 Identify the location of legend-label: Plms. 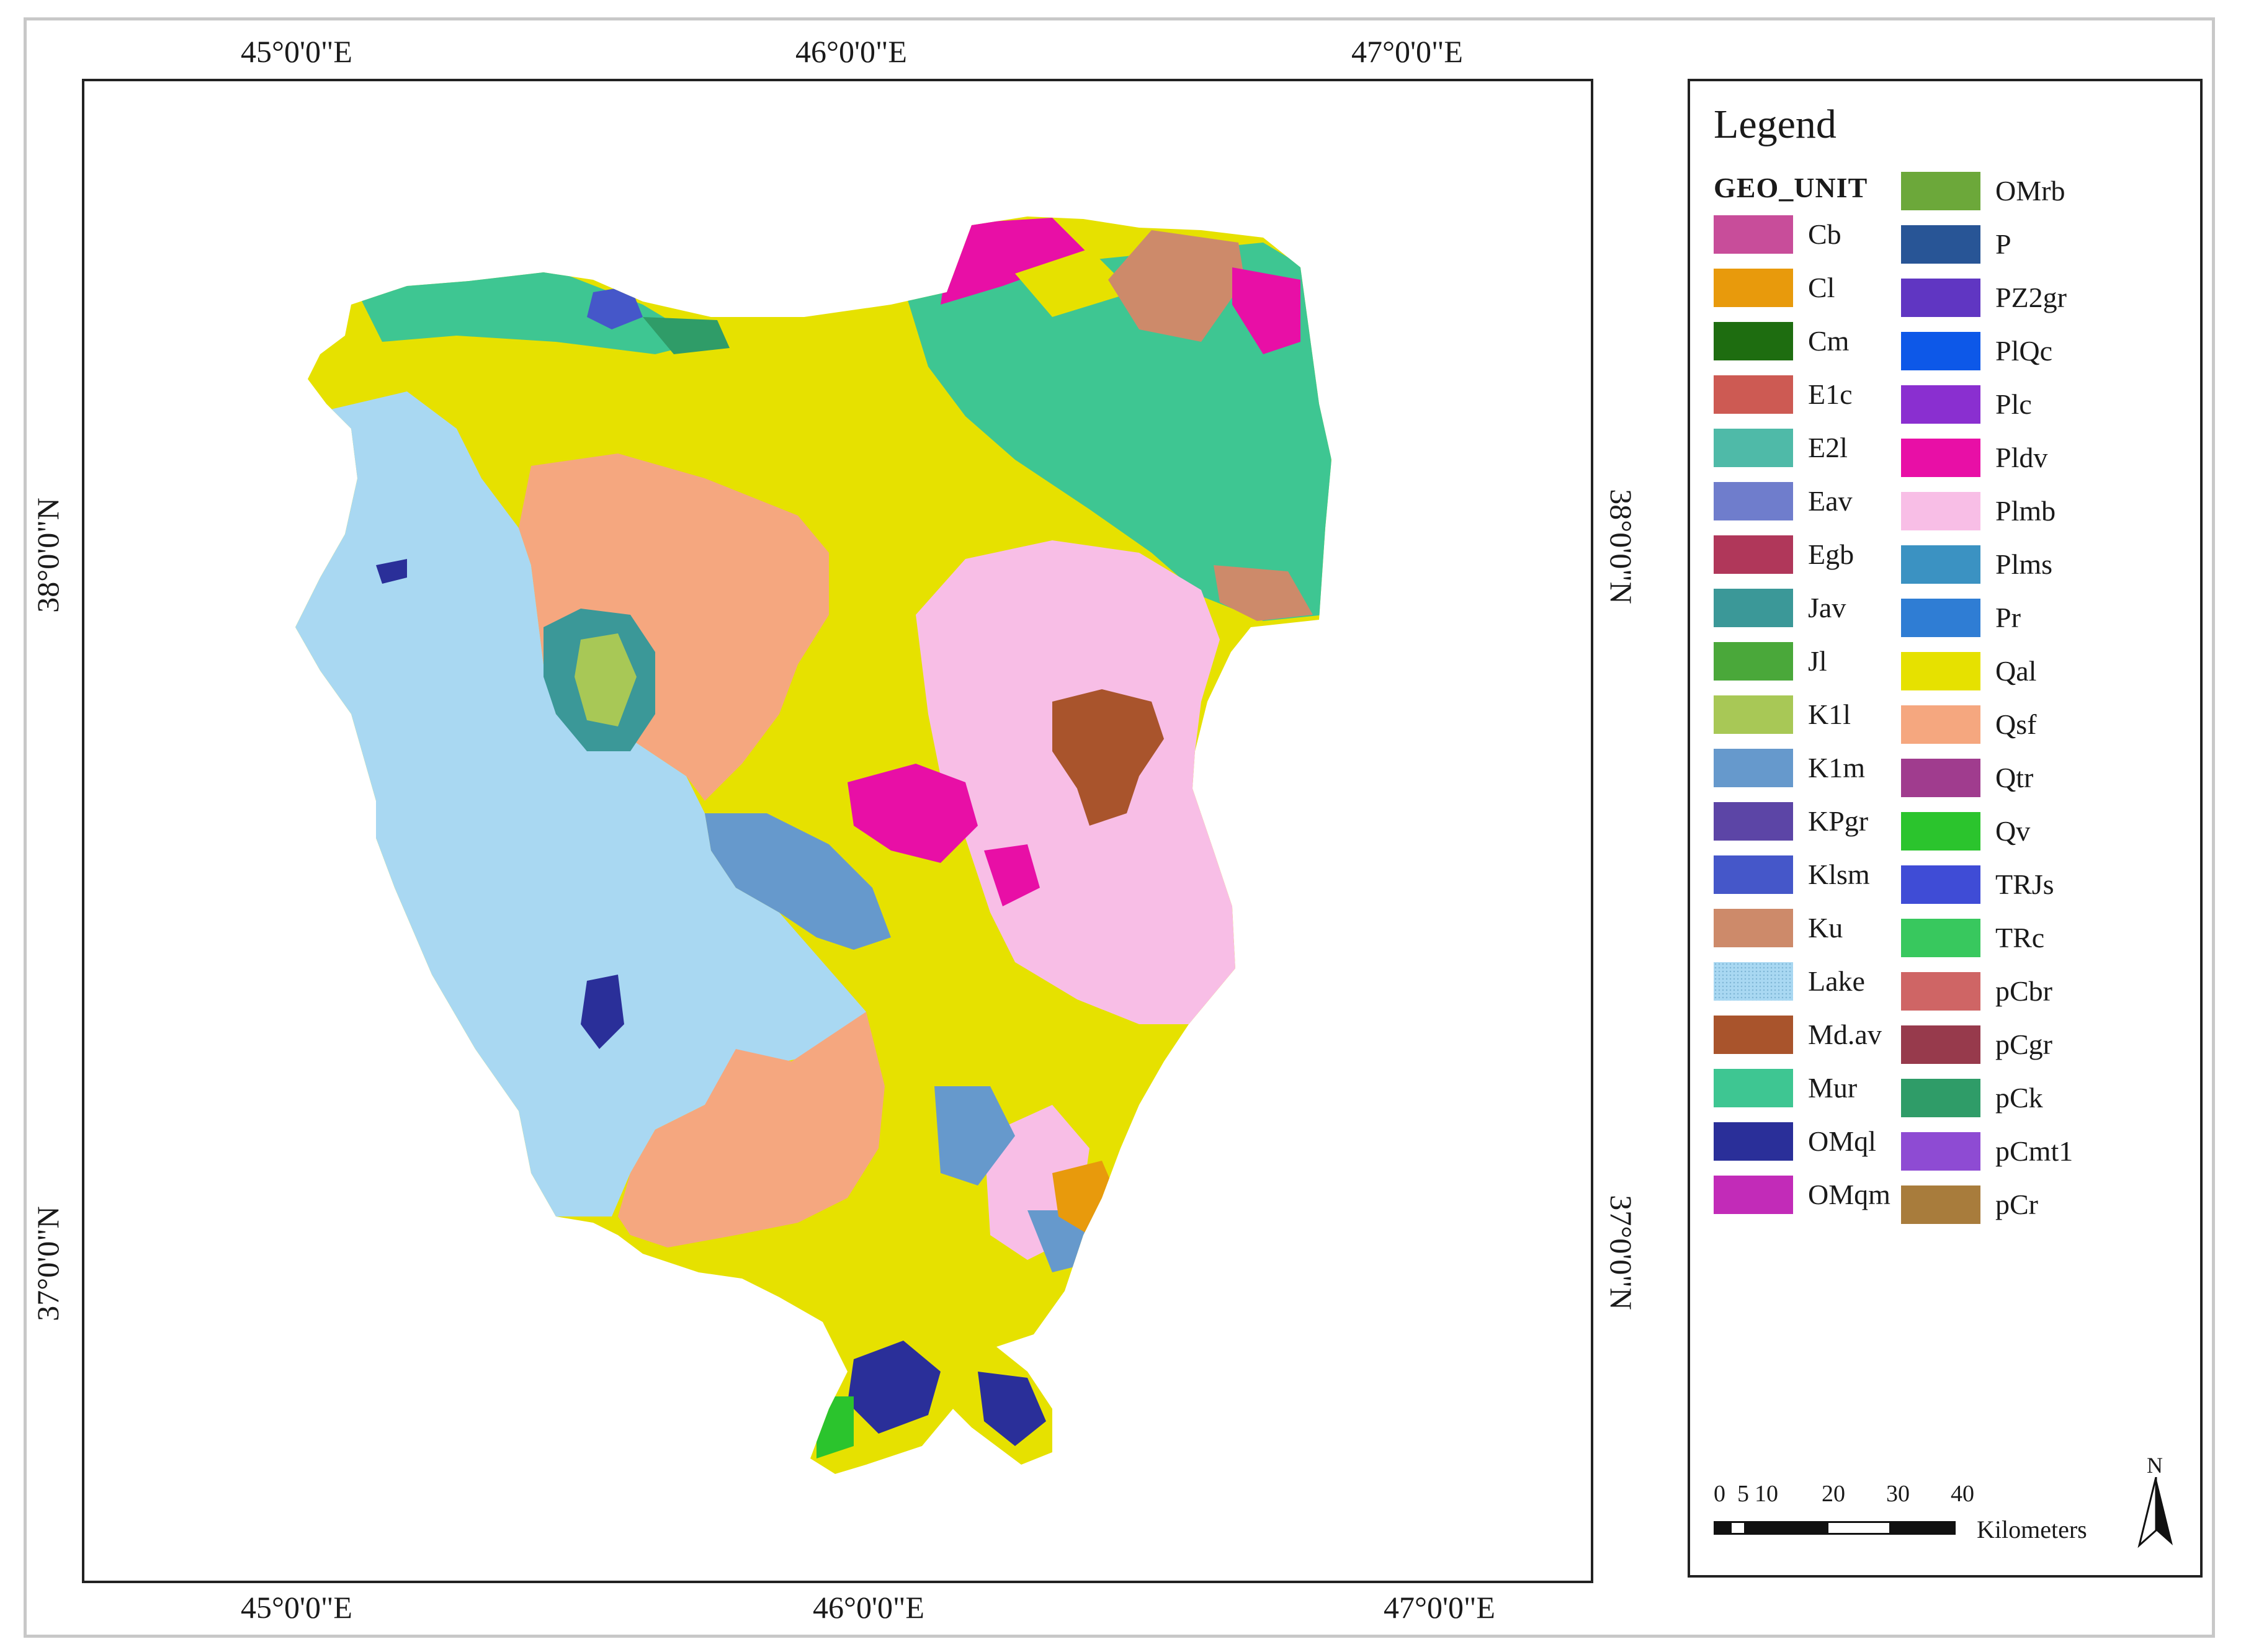
(2024, 564).